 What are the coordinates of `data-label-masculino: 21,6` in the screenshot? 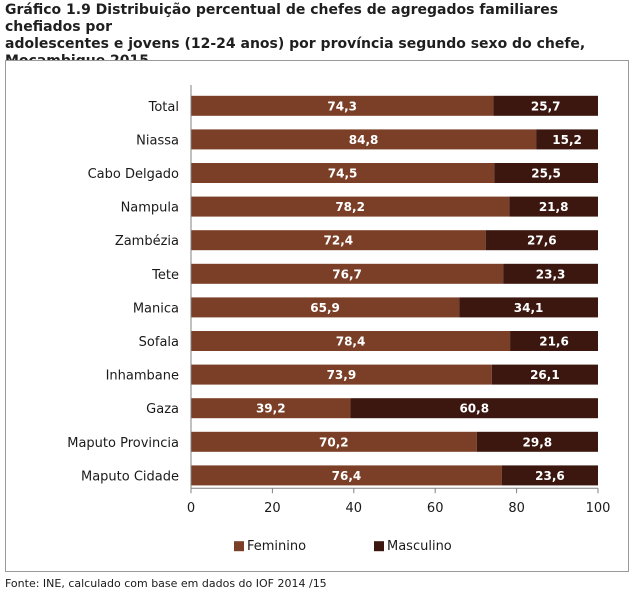 It's located at (554, 342).